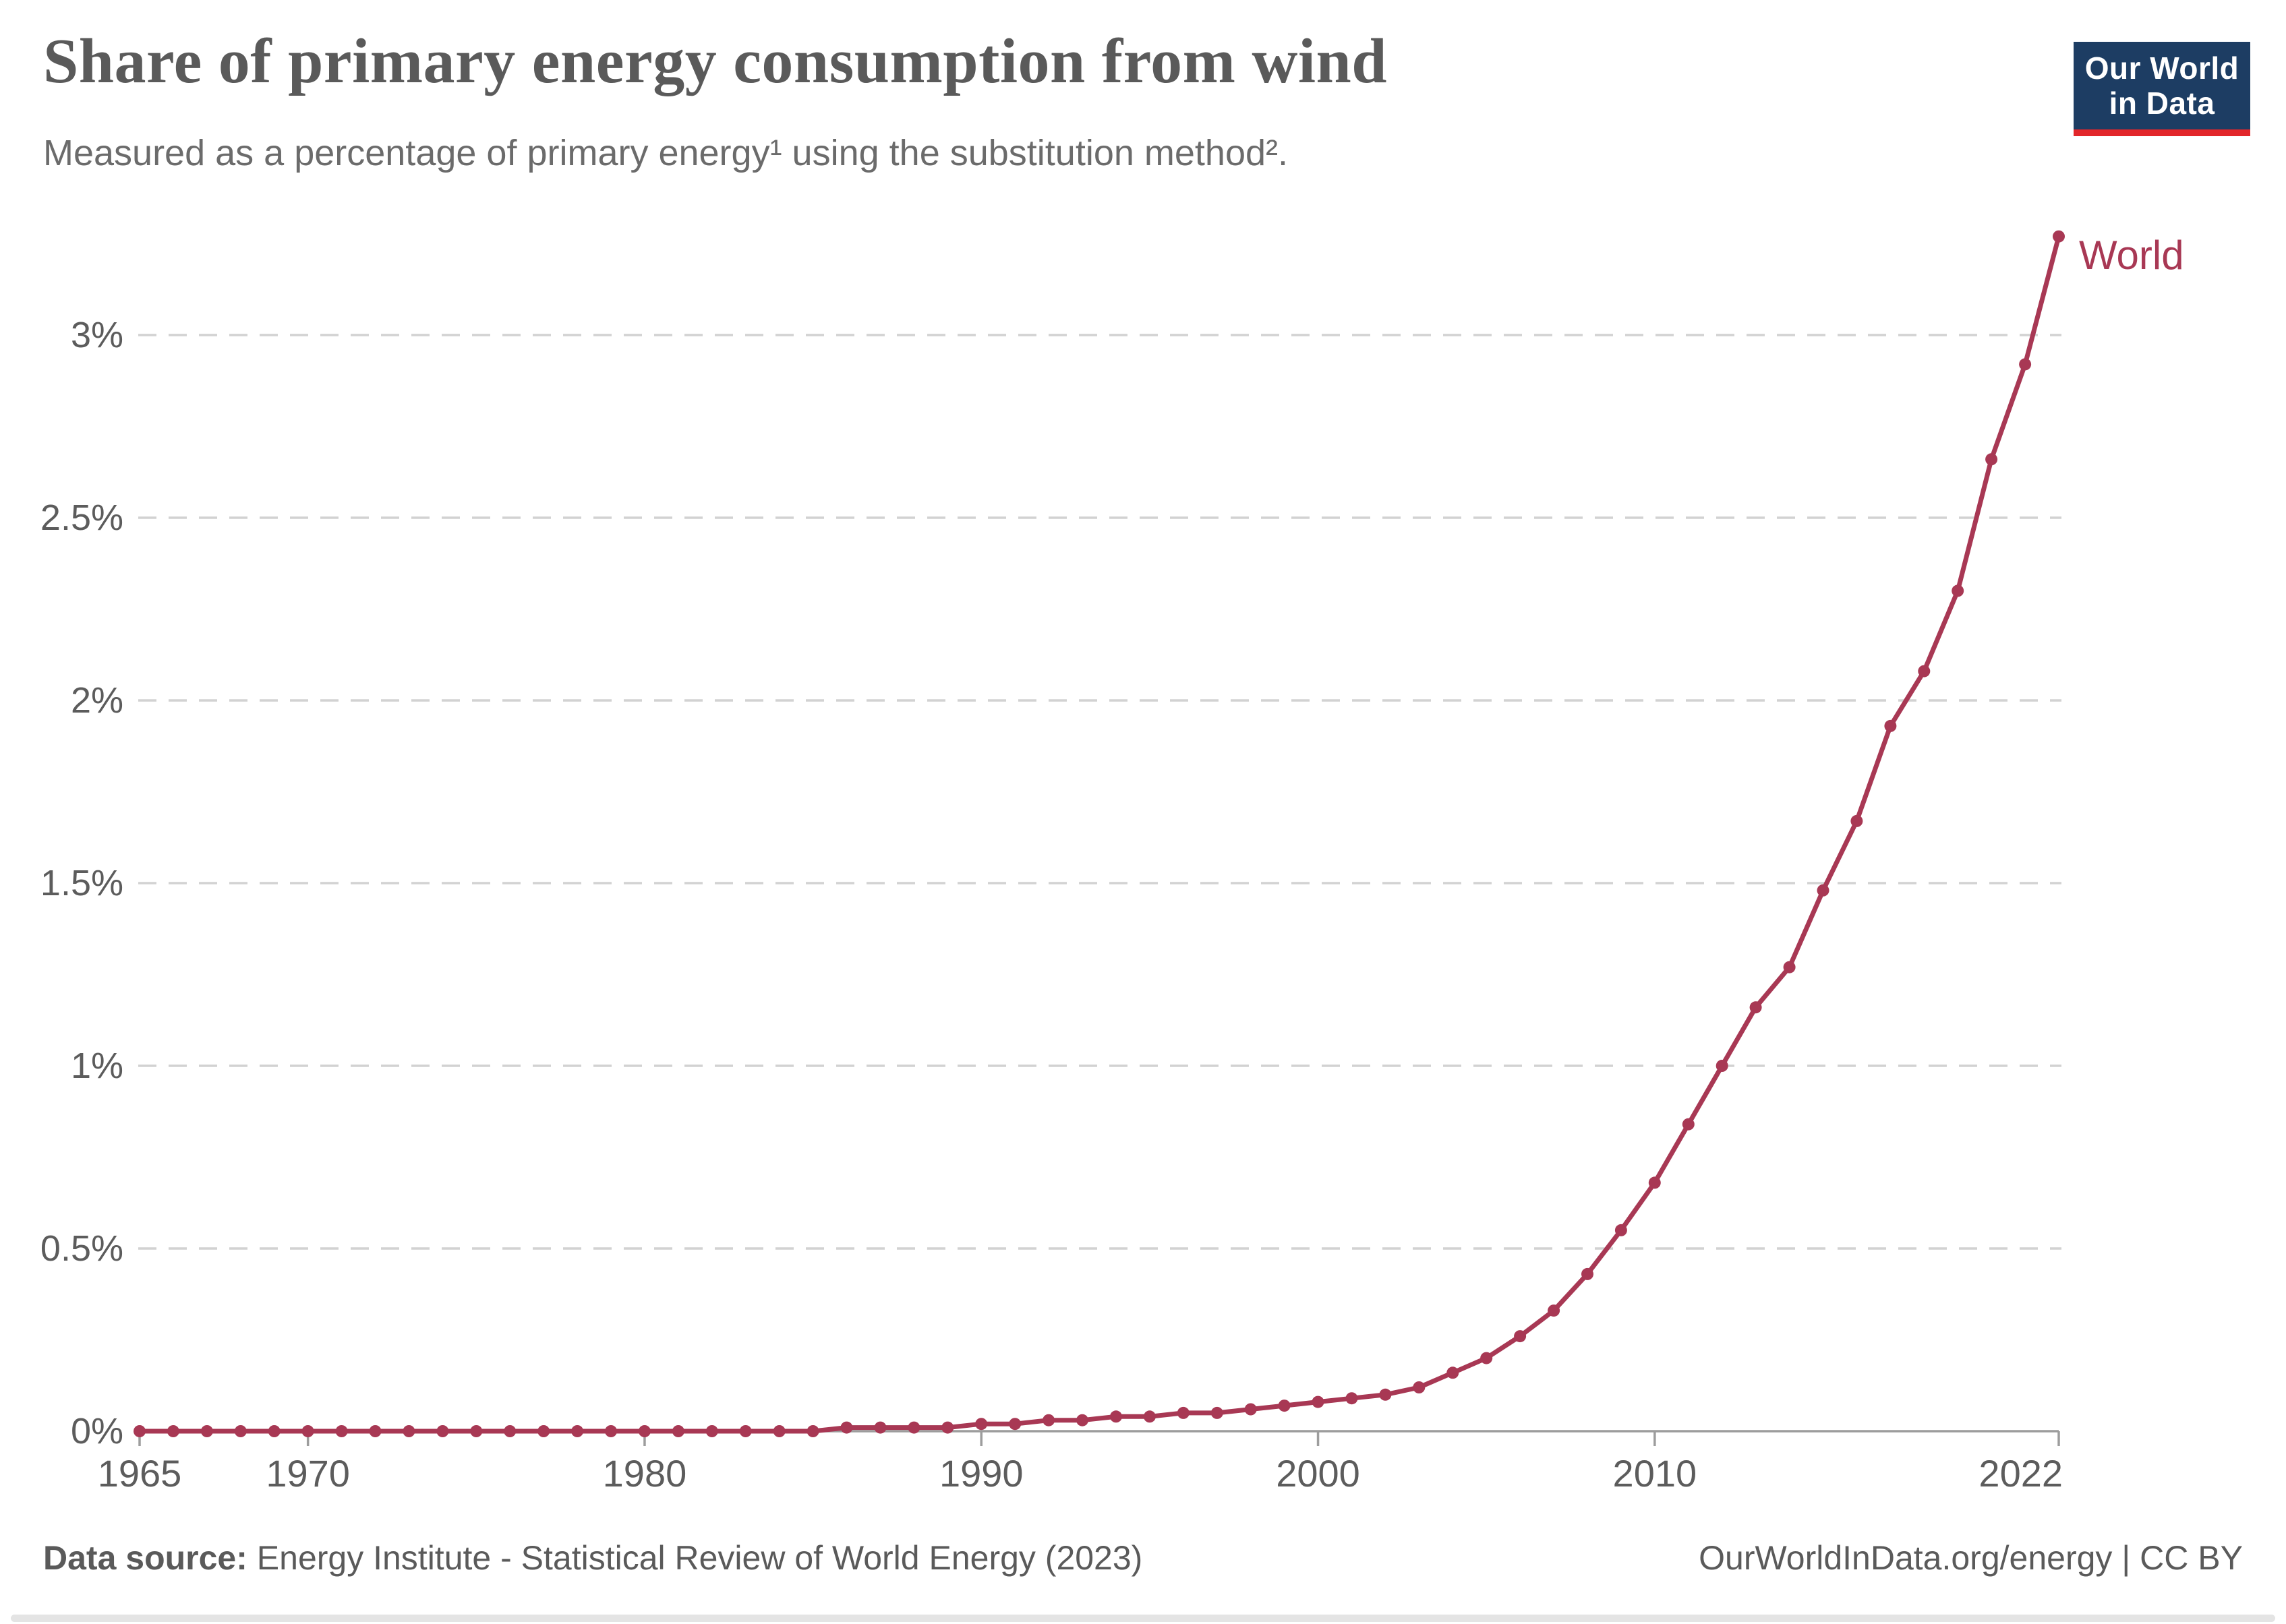  I want to click on data-point-World-1971, so click(341, 1431).